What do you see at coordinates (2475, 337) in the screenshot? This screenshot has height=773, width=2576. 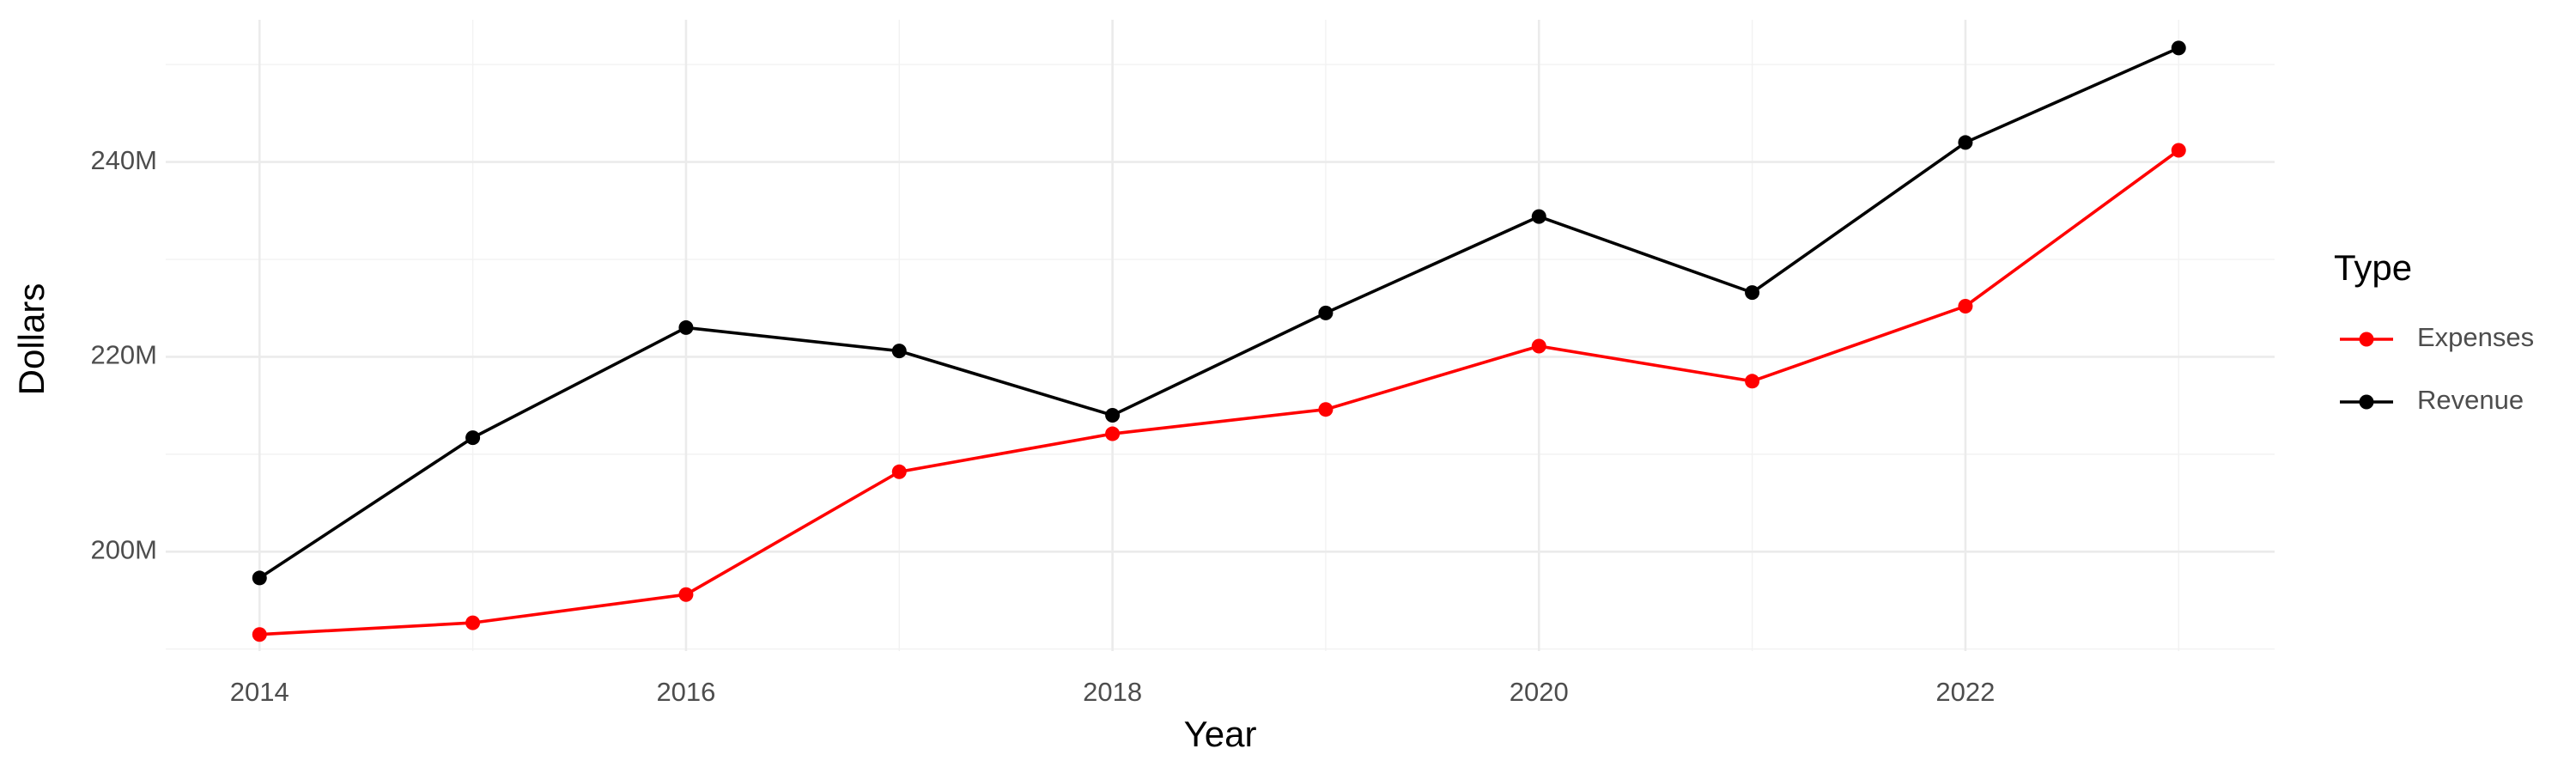 I see `legend-label: Expenses` at bounding box center [2475, 337].